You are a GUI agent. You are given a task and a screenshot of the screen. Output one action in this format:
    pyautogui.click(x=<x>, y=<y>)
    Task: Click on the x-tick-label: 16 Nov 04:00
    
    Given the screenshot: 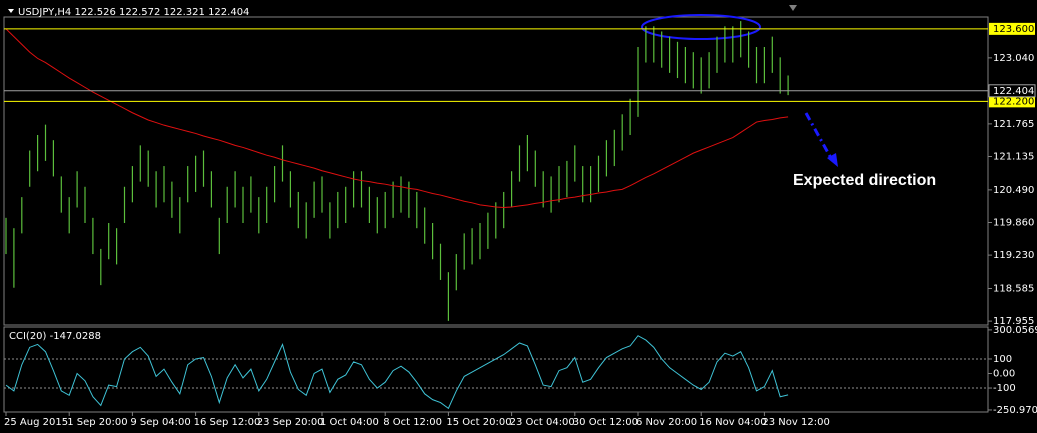 What is the action you would take?
    pyautogui.click(x=732, y=422)
    